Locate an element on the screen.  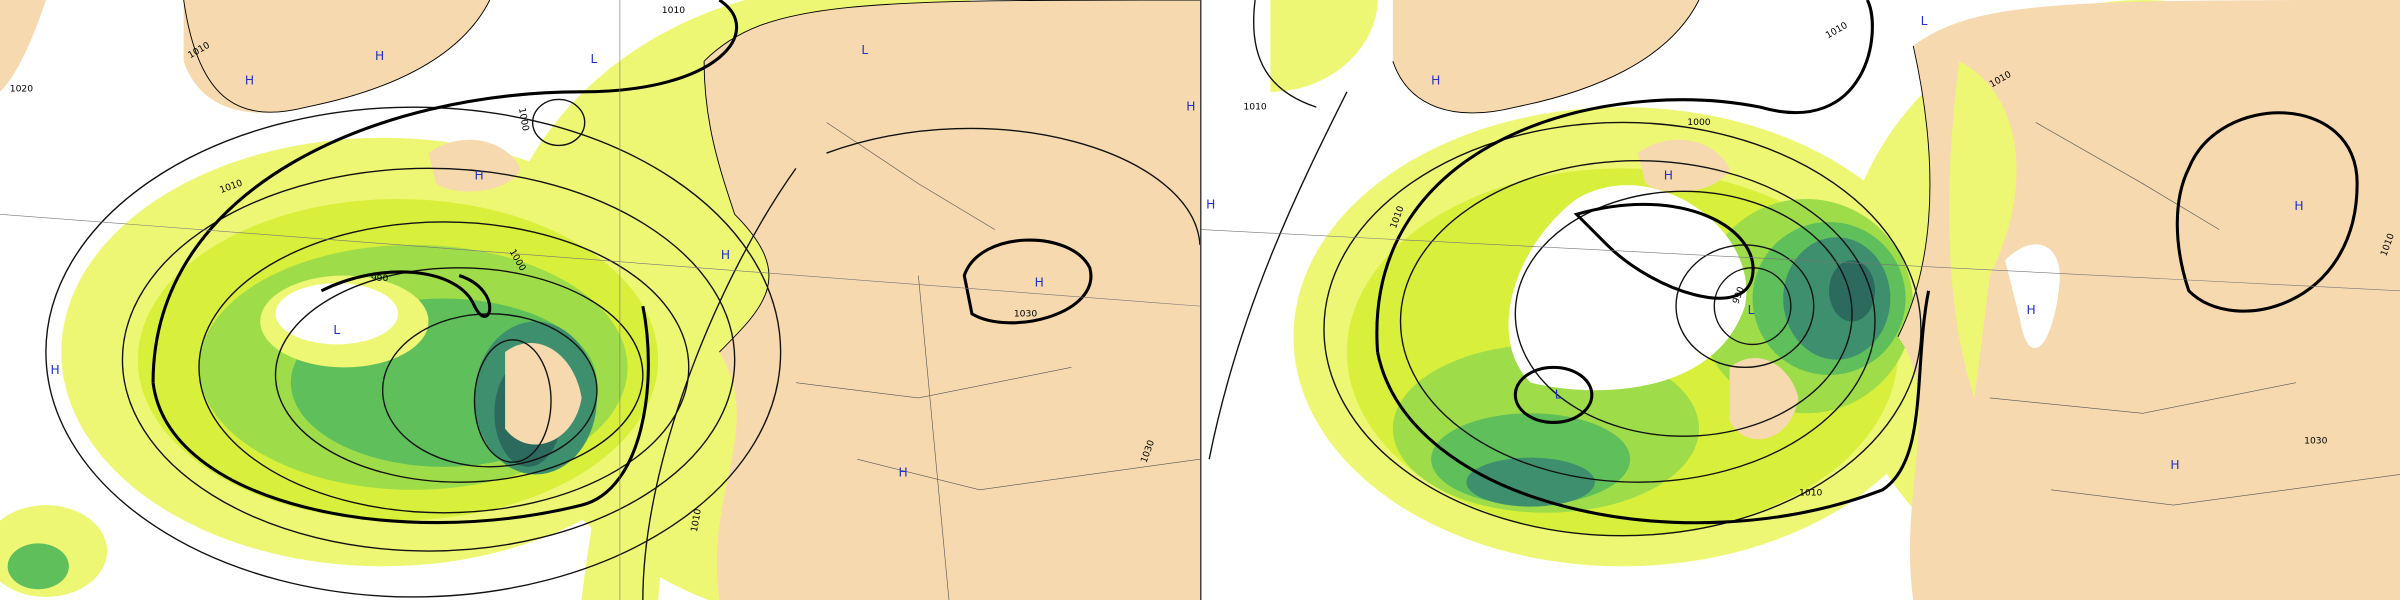
isobar-label: 1020 is located at coordinates (22, 88).